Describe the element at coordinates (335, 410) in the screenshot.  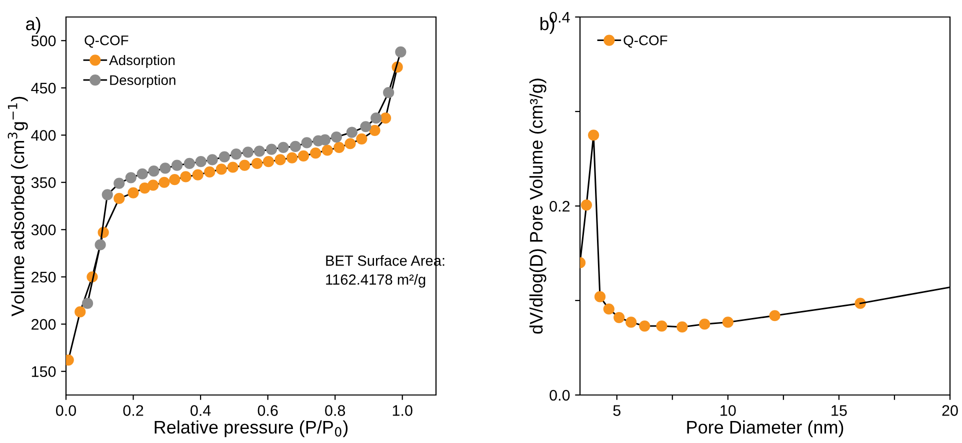
I see `x-tick-label: 0.8` at that location.